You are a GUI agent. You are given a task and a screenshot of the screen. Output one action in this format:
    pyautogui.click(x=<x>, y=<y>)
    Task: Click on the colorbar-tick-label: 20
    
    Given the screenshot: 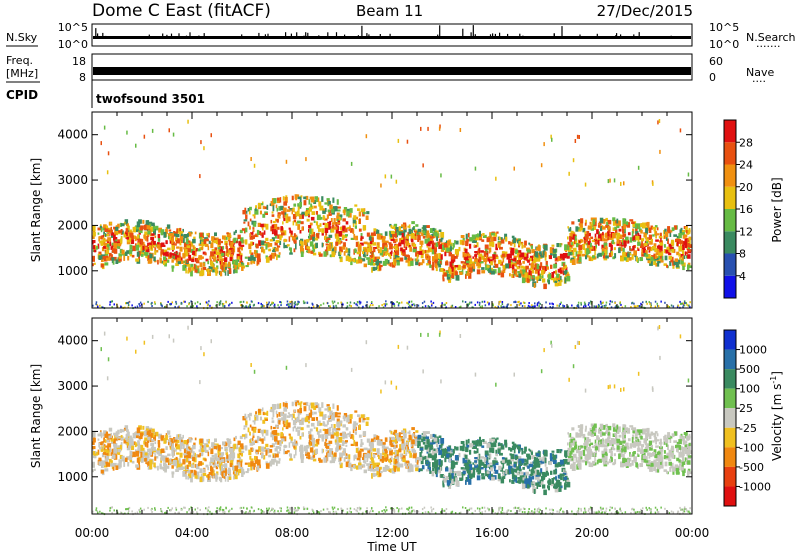 What is the action you would take?
    pyautogui.click(x=746, y=187)
    